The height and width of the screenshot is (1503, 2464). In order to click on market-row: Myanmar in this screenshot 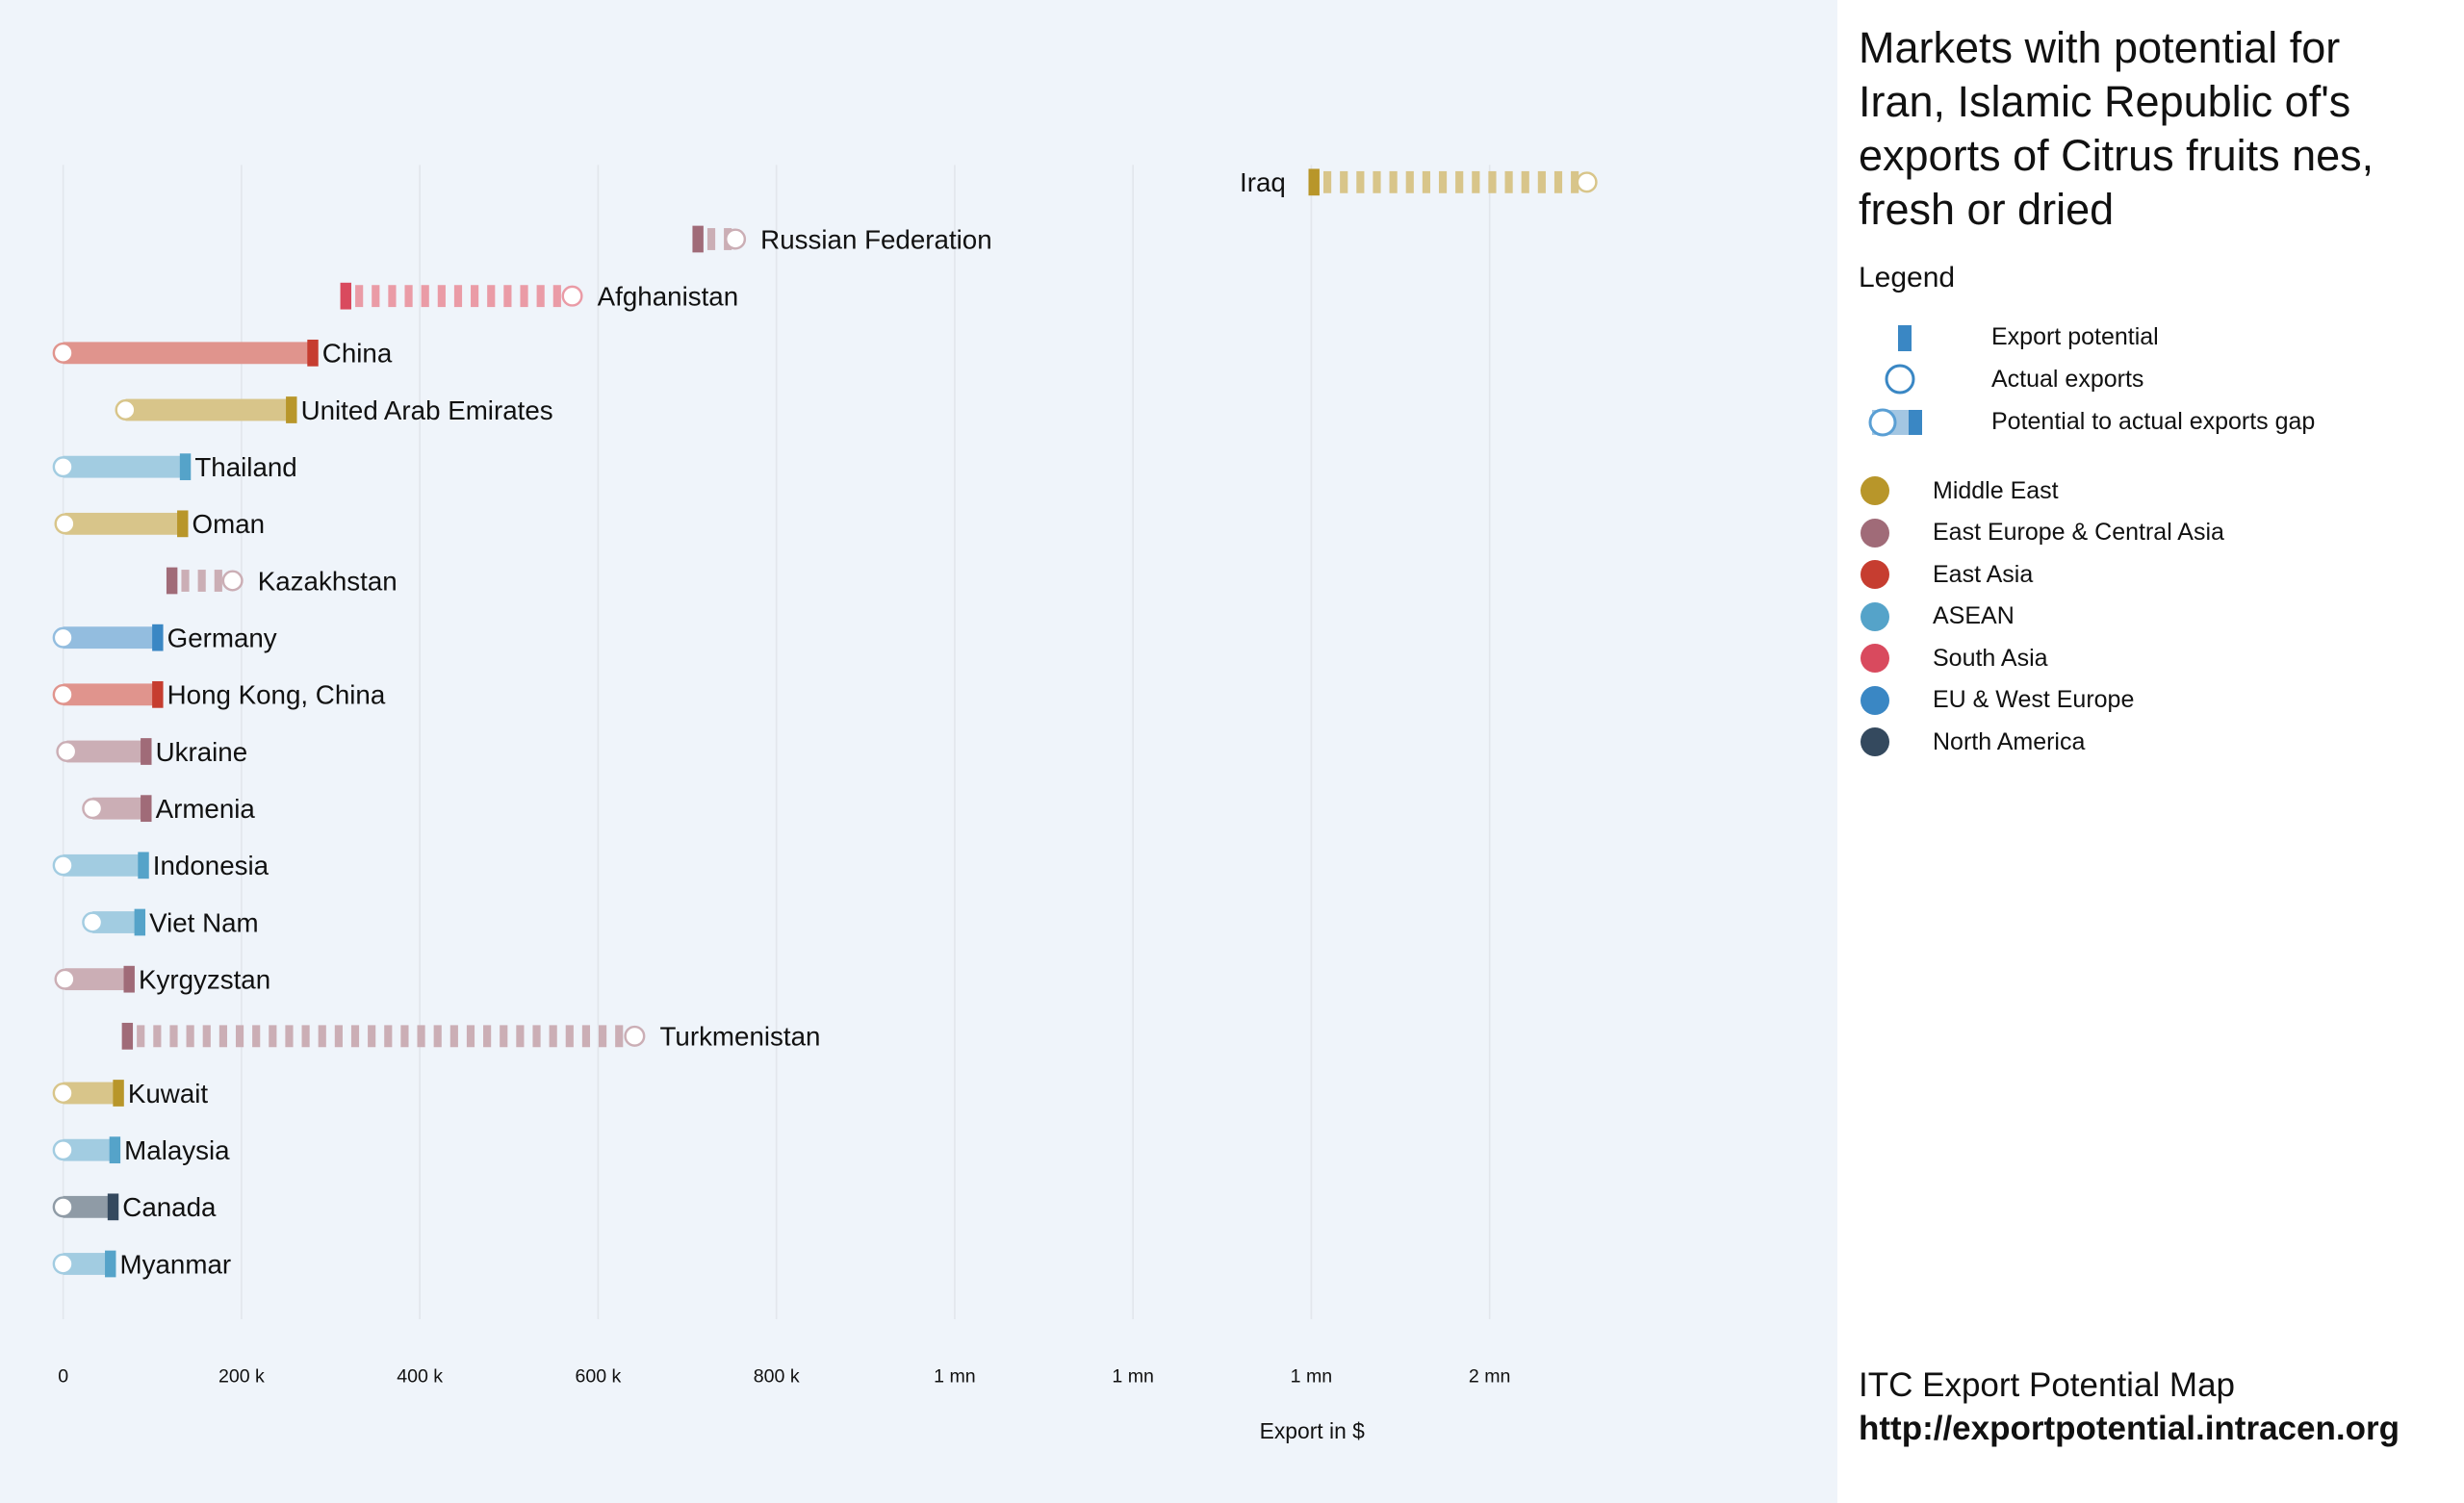, I will do `click(141, 1264)`.